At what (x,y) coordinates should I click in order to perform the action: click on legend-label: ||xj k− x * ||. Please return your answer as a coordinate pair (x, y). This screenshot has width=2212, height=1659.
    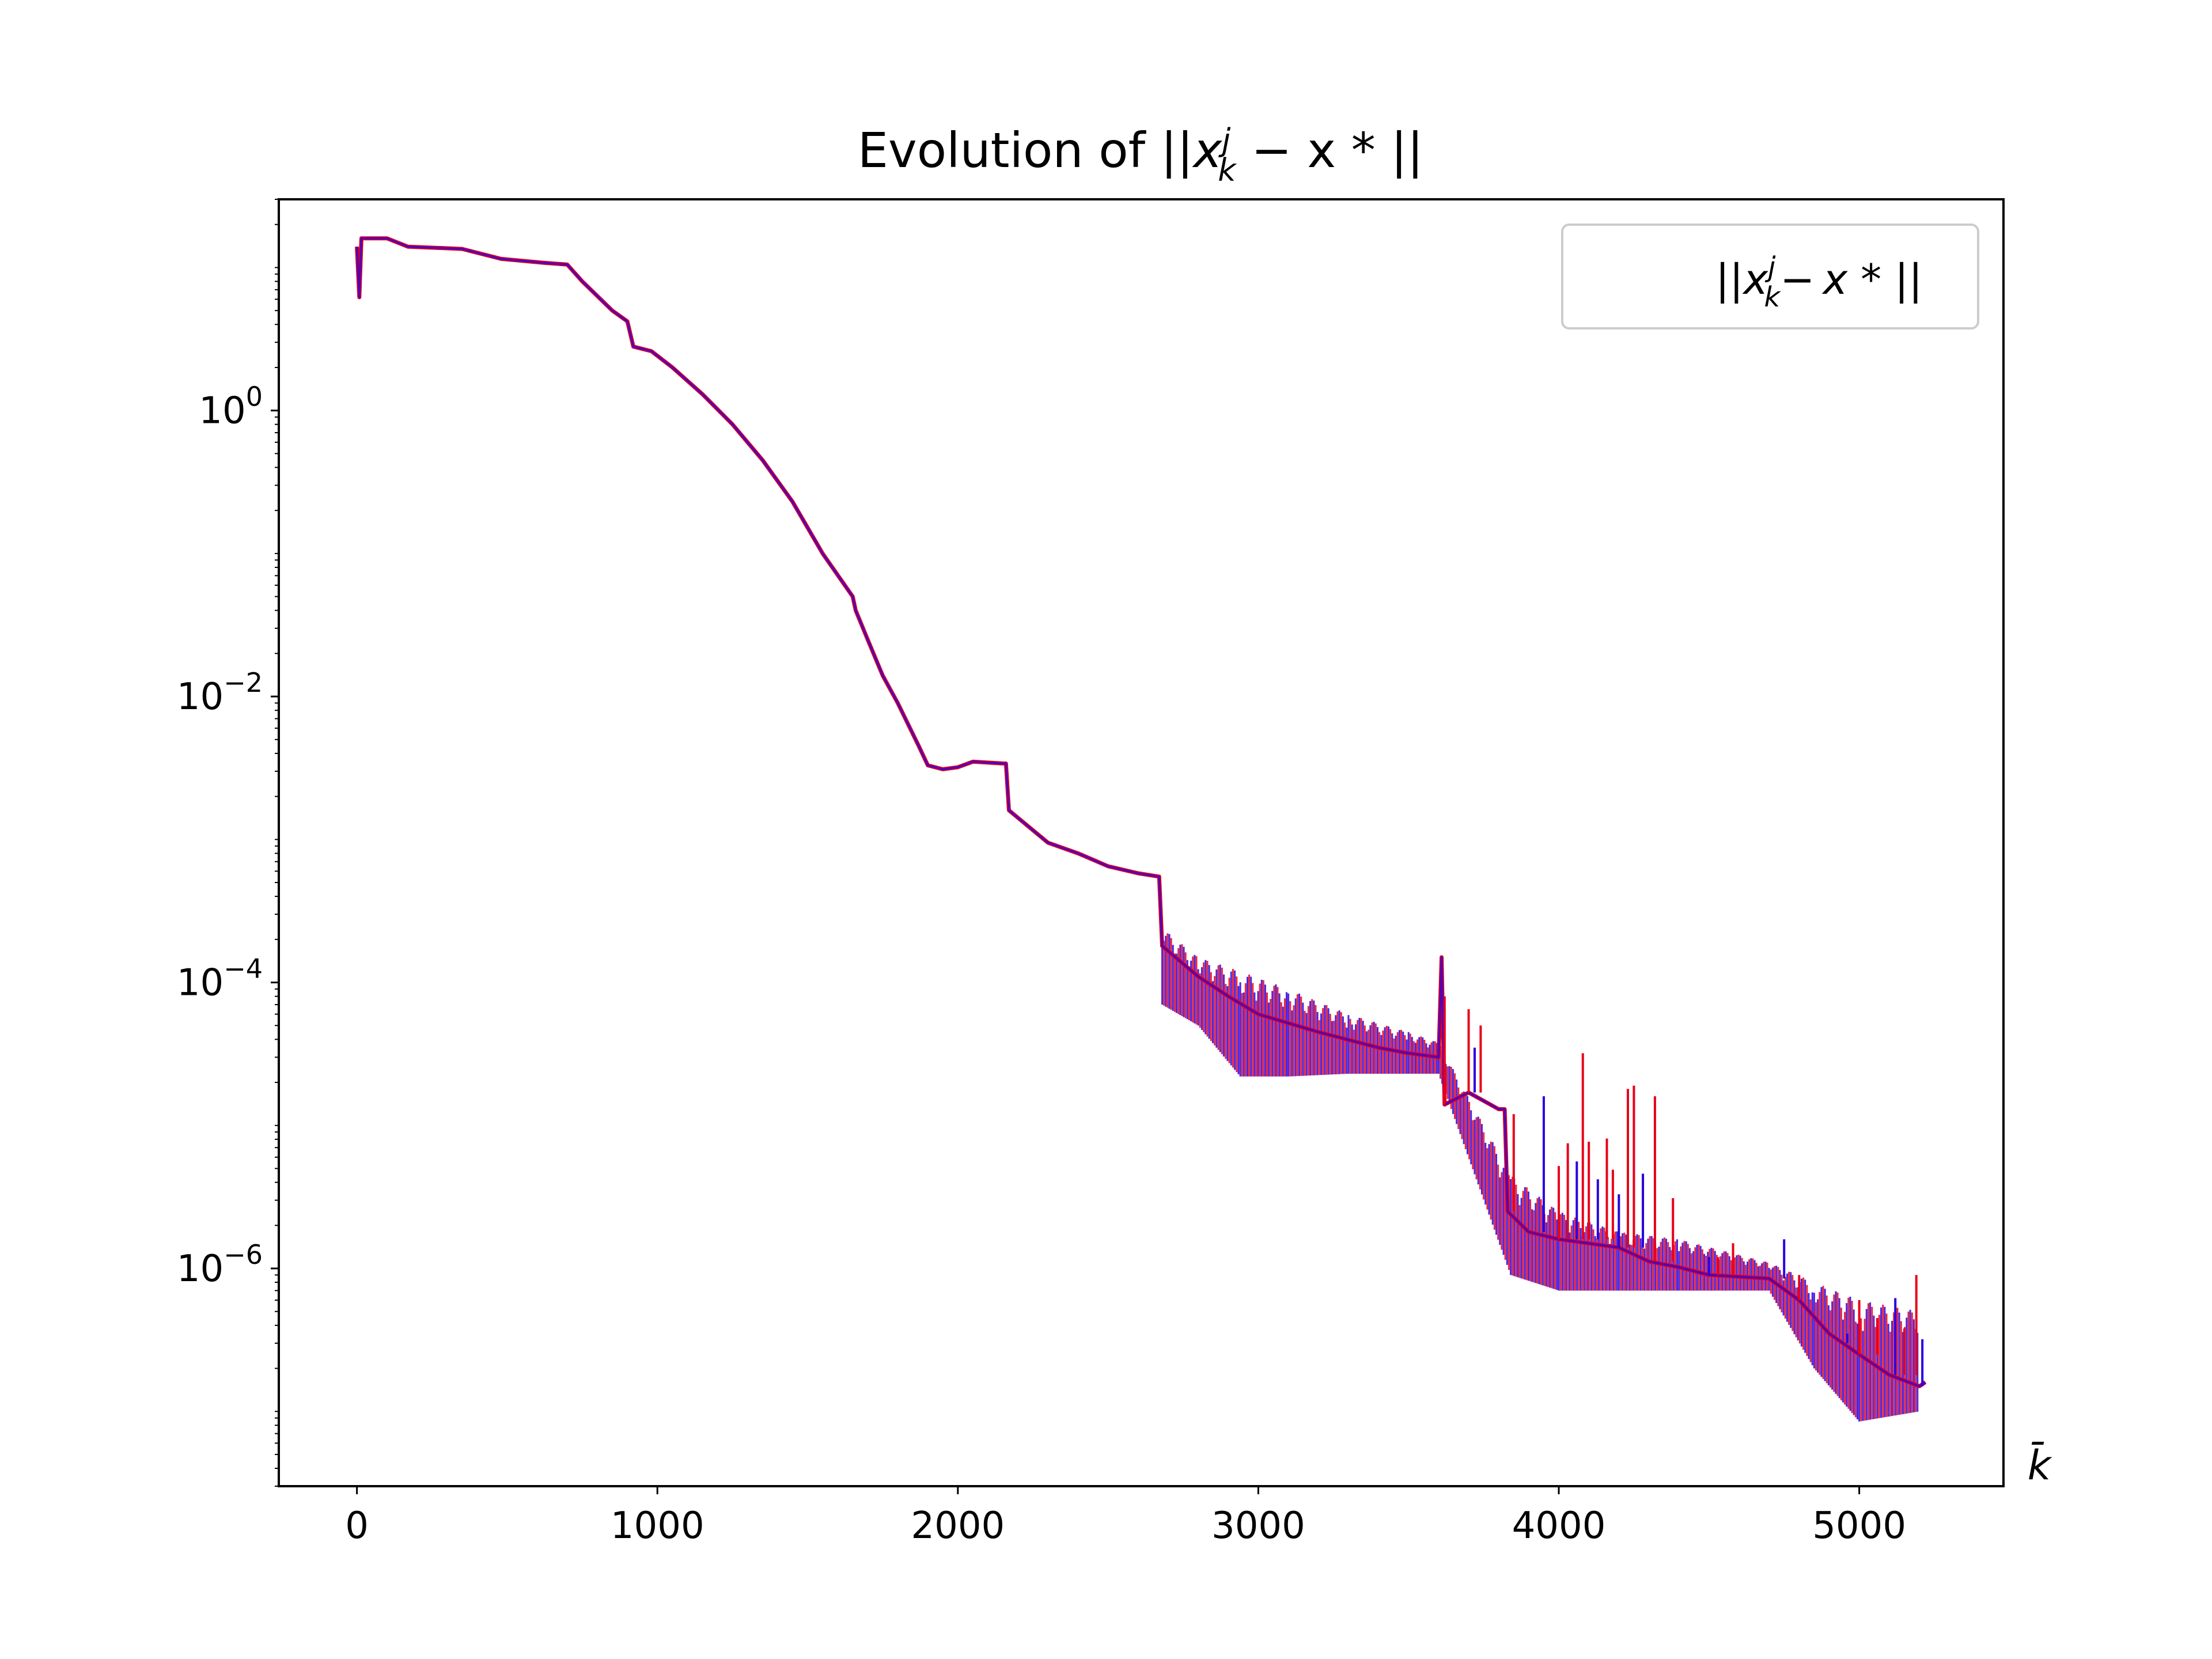
    Looking at the image, I should click on (1819, 282).